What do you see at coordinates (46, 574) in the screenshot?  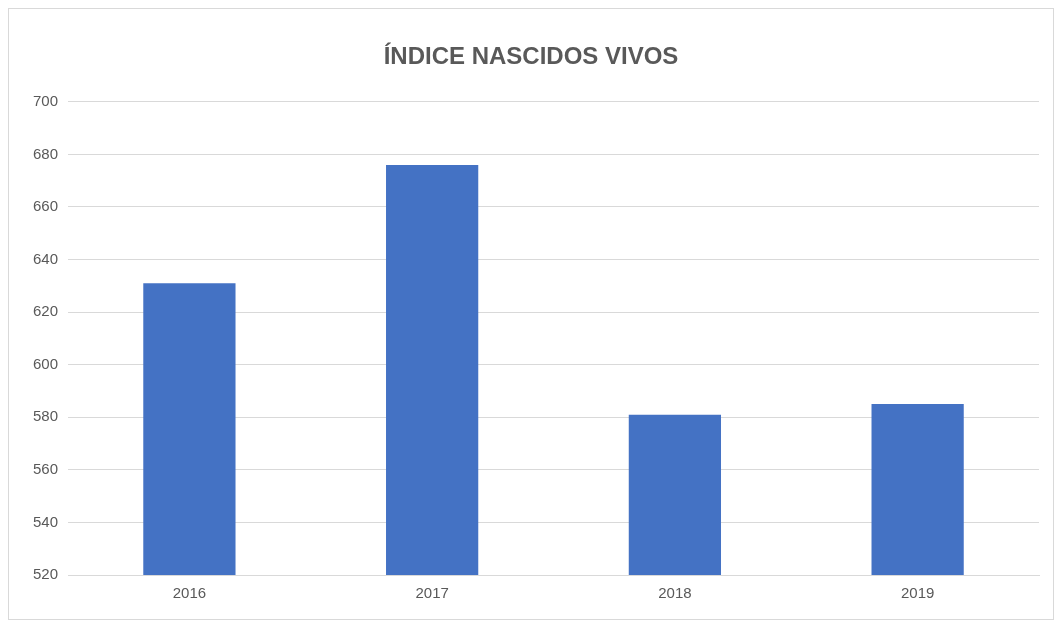 I see `y-tick-label: 520` at bounding box center [46, 574].